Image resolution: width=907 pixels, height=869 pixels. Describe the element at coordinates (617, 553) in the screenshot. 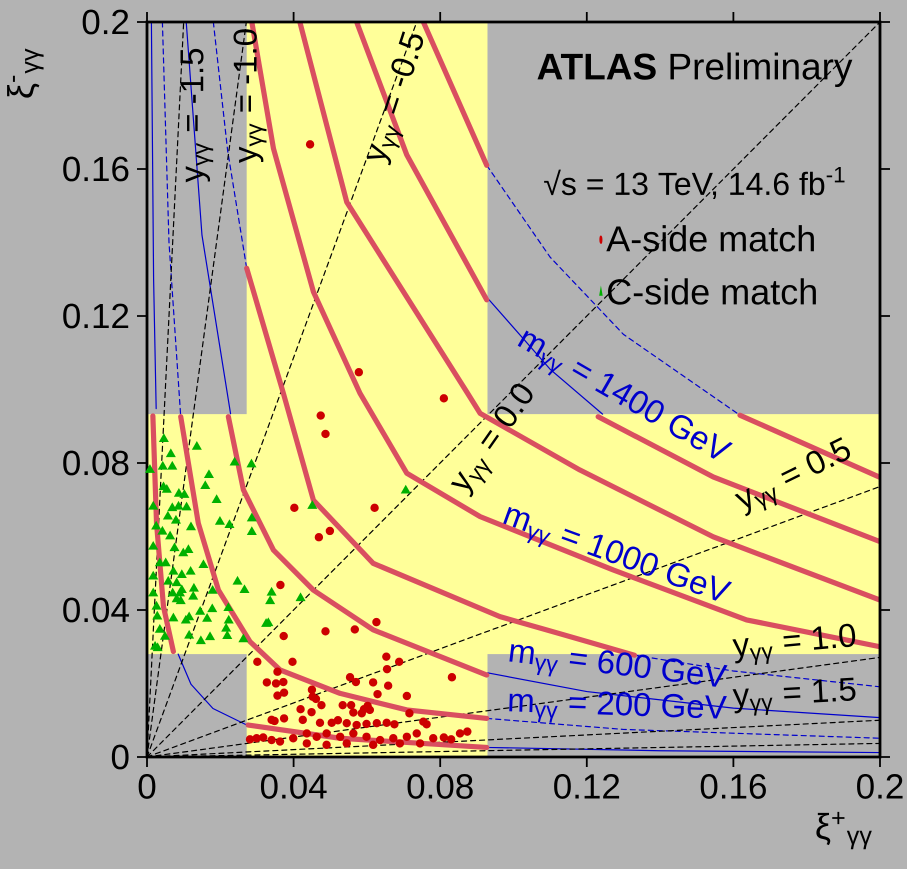

I see `annotation: m$_{γγ}$ = 1000 GeV` at that location.